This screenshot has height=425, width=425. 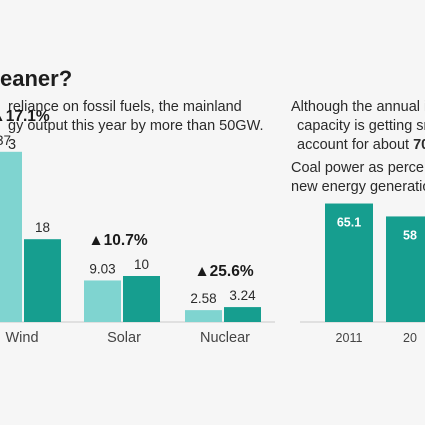 I want to click on category-label-wind: Wind, so click(x=21, y=338).